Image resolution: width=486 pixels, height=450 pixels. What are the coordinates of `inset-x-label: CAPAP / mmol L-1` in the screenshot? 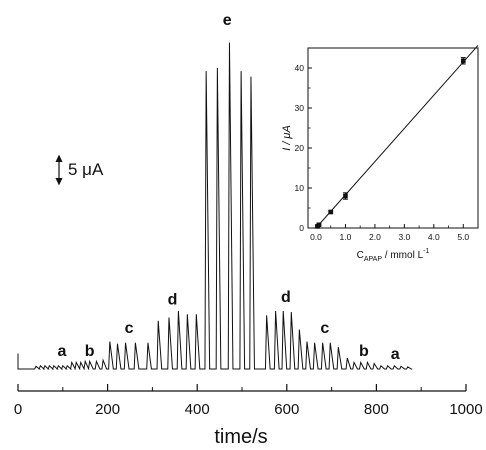 It's located at (393, 255).